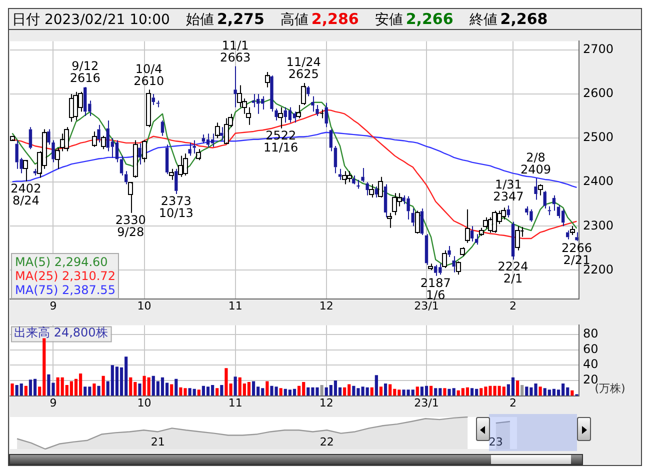 The width and height of the screenshot is (653, 470). What do you see at coordinates (65, 289) in the screenshot?
I see `text: MA(75) 2,387.55` at bounding box center [65, 289].